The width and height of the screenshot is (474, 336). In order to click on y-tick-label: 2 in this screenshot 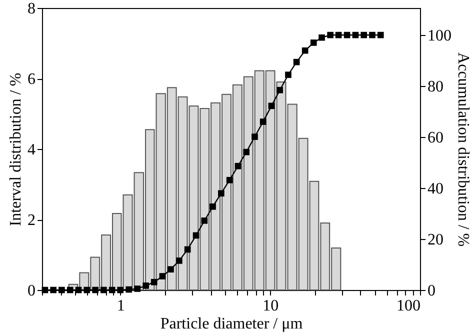, I will do `click(32, 220)`.